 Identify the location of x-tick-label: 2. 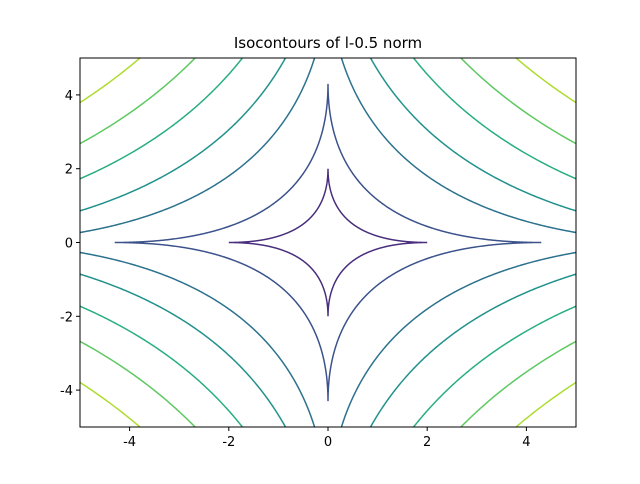
(427, 442).